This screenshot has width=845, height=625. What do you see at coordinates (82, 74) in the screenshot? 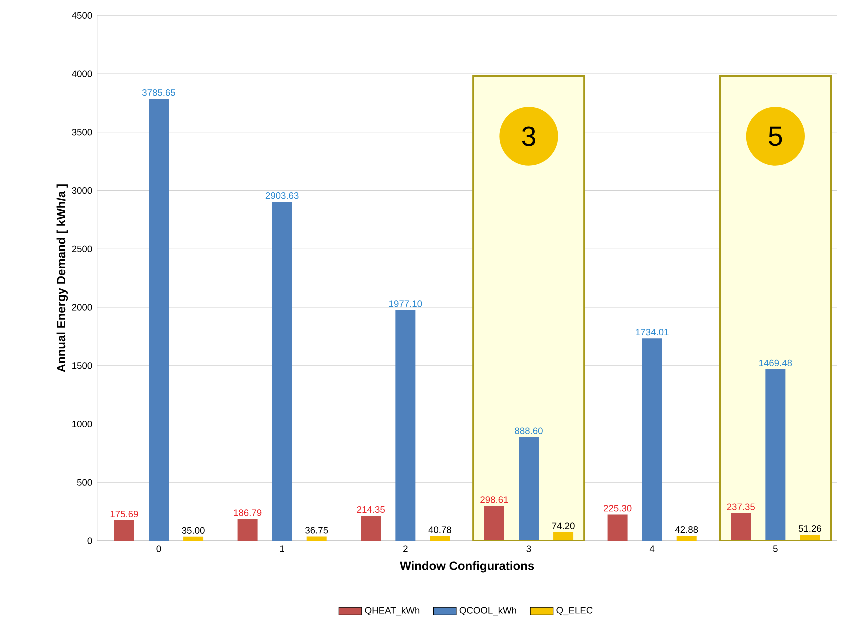
I see `y-tick-label: 4000` at bounding box center [82, 74].